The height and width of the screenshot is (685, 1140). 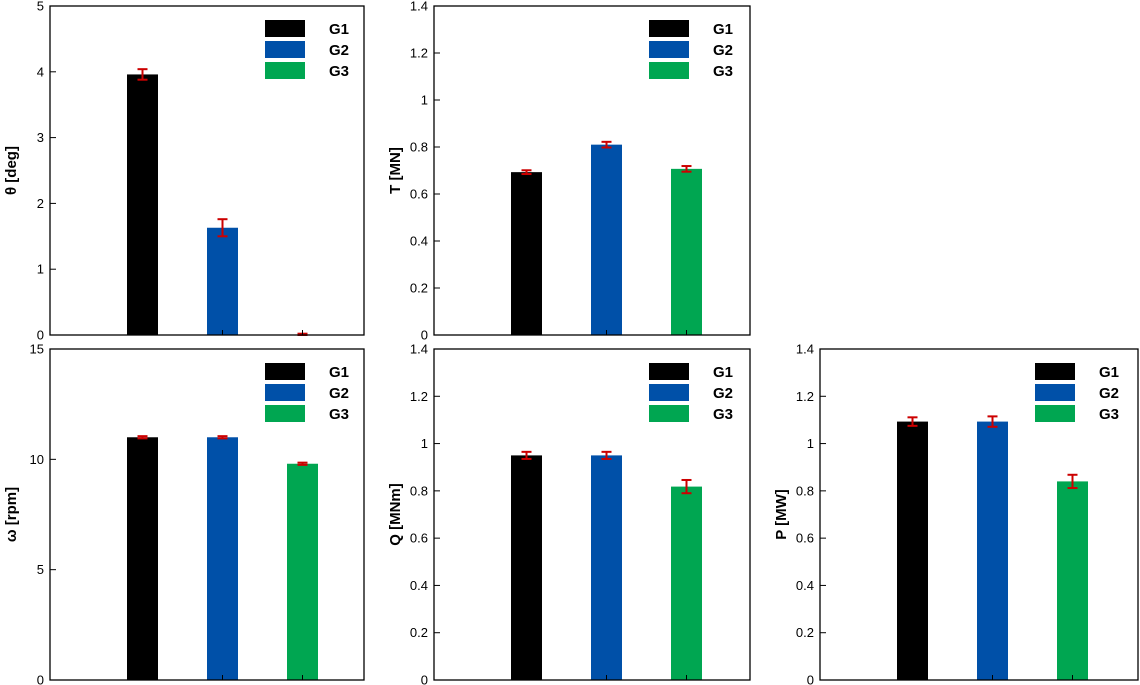 What do you see at coordinates (395, 514) in the screenshot?
I see `y-axis-label: Q [MNm]` at bounding box center [395, 514].